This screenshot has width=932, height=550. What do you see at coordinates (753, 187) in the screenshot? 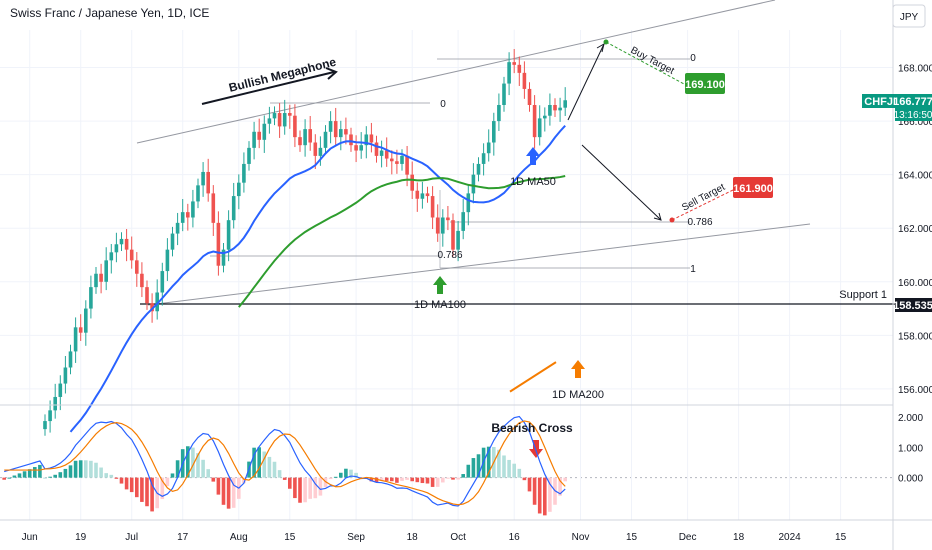
I see `sell-target-box` at bounding box center [753, 187].